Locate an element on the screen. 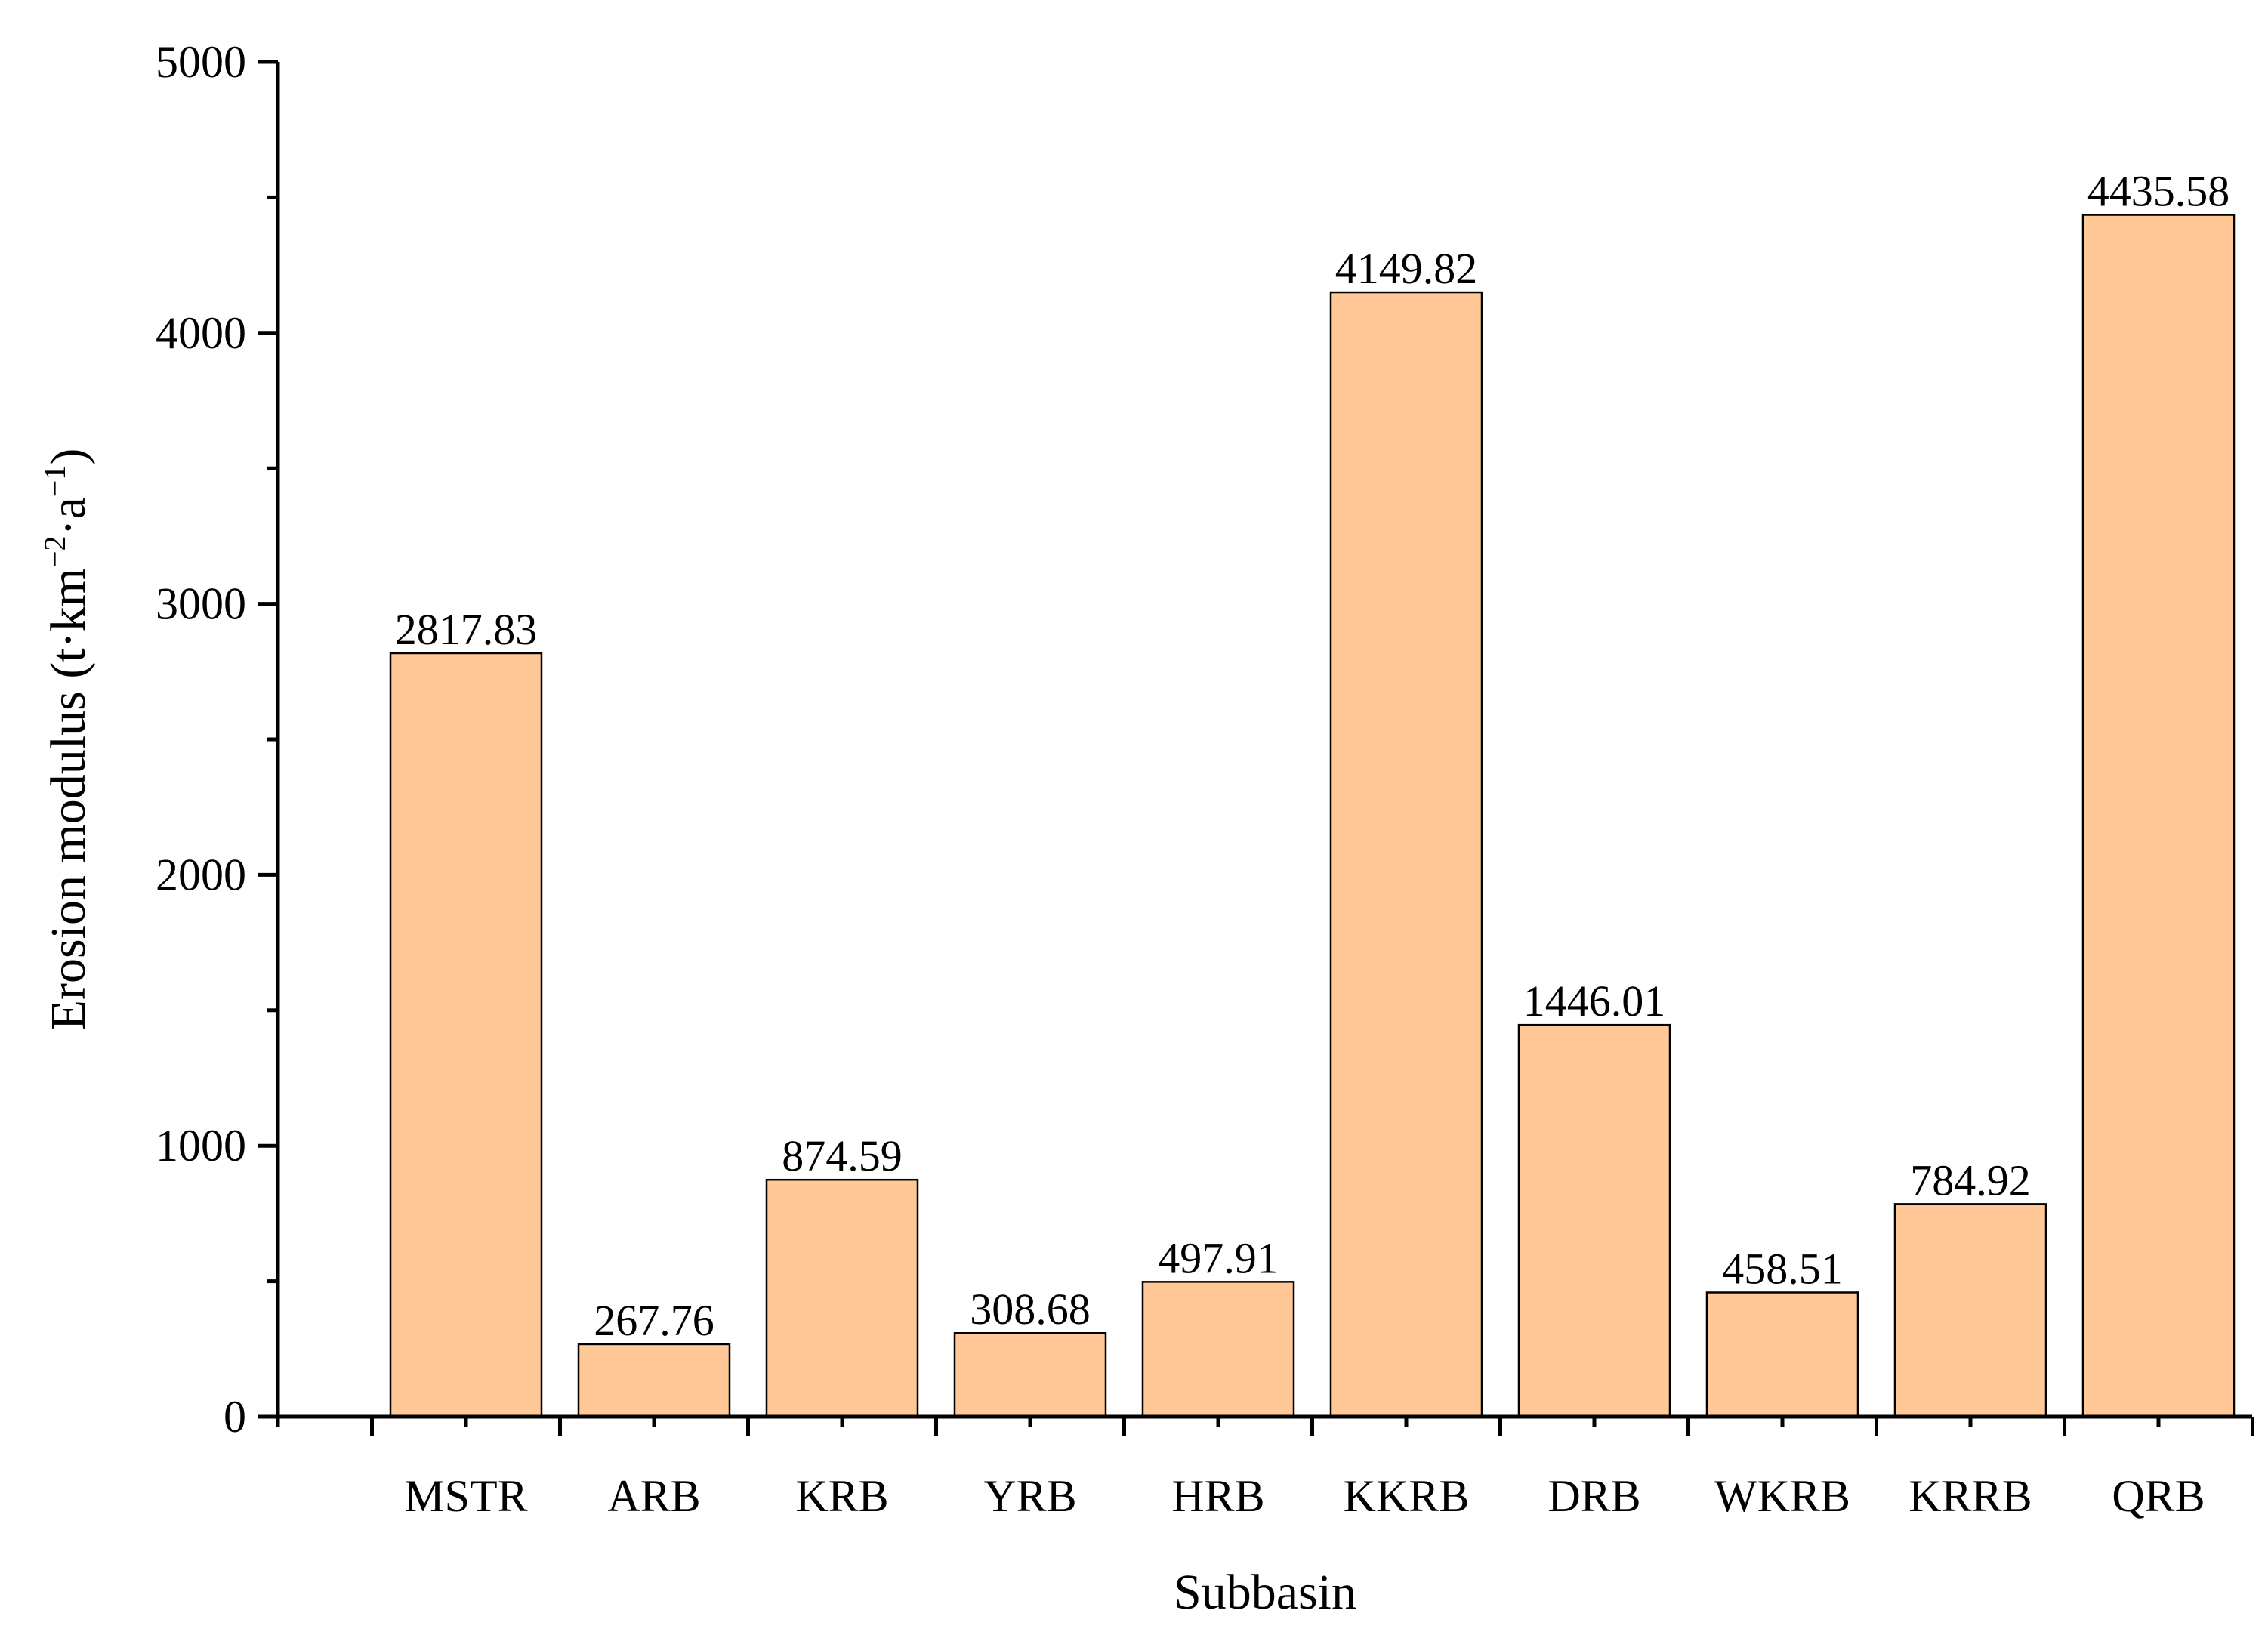  x-tick-label-kkrb: KKRB is located at coordinates (1407, 1496).